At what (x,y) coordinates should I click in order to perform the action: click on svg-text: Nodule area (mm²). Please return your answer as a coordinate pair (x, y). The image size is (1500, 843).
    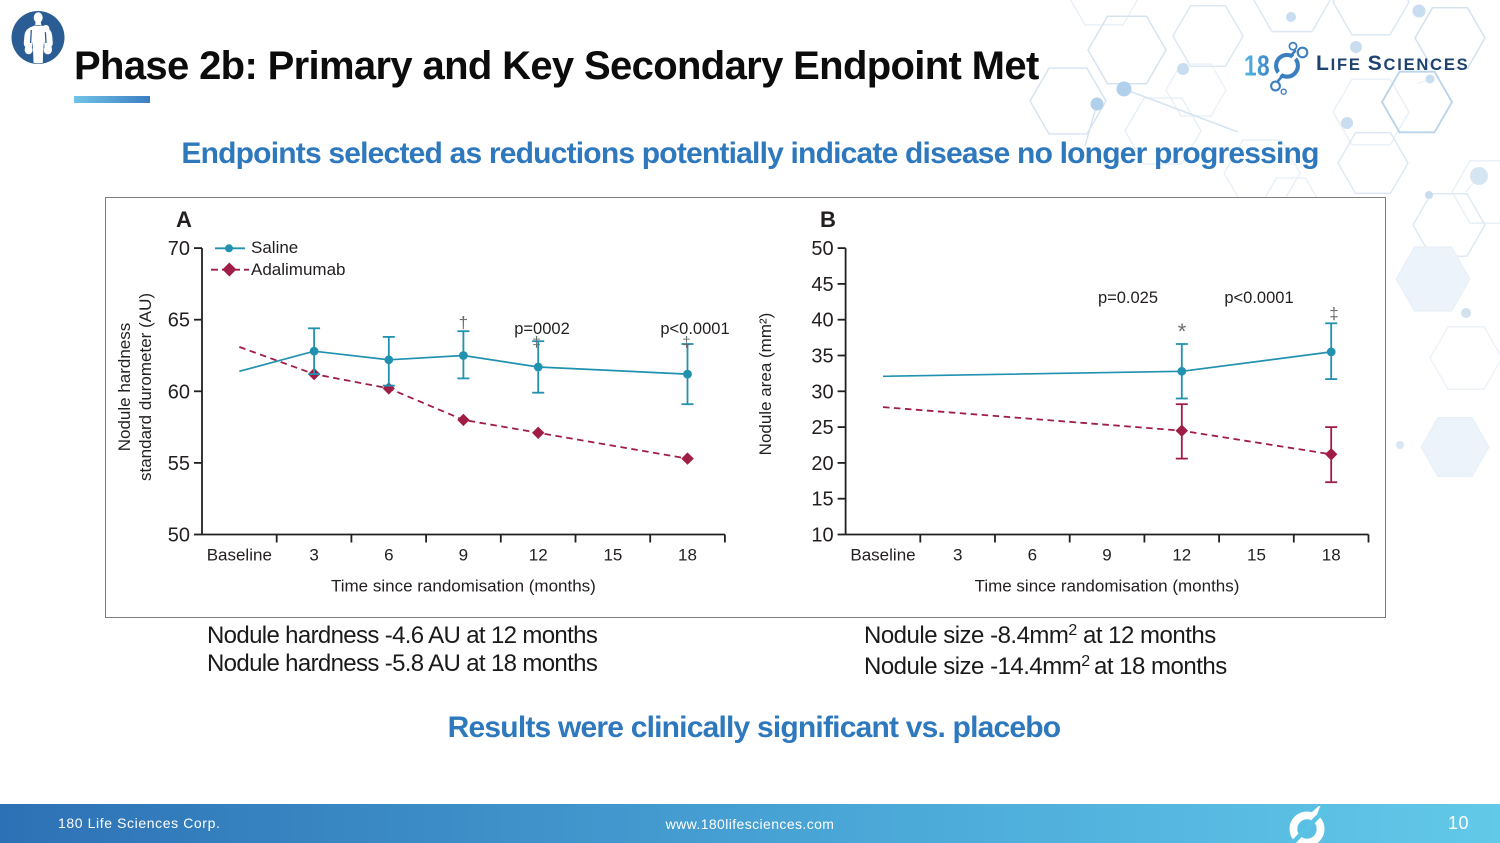
    Looking at the image, I should click on (765, 384).